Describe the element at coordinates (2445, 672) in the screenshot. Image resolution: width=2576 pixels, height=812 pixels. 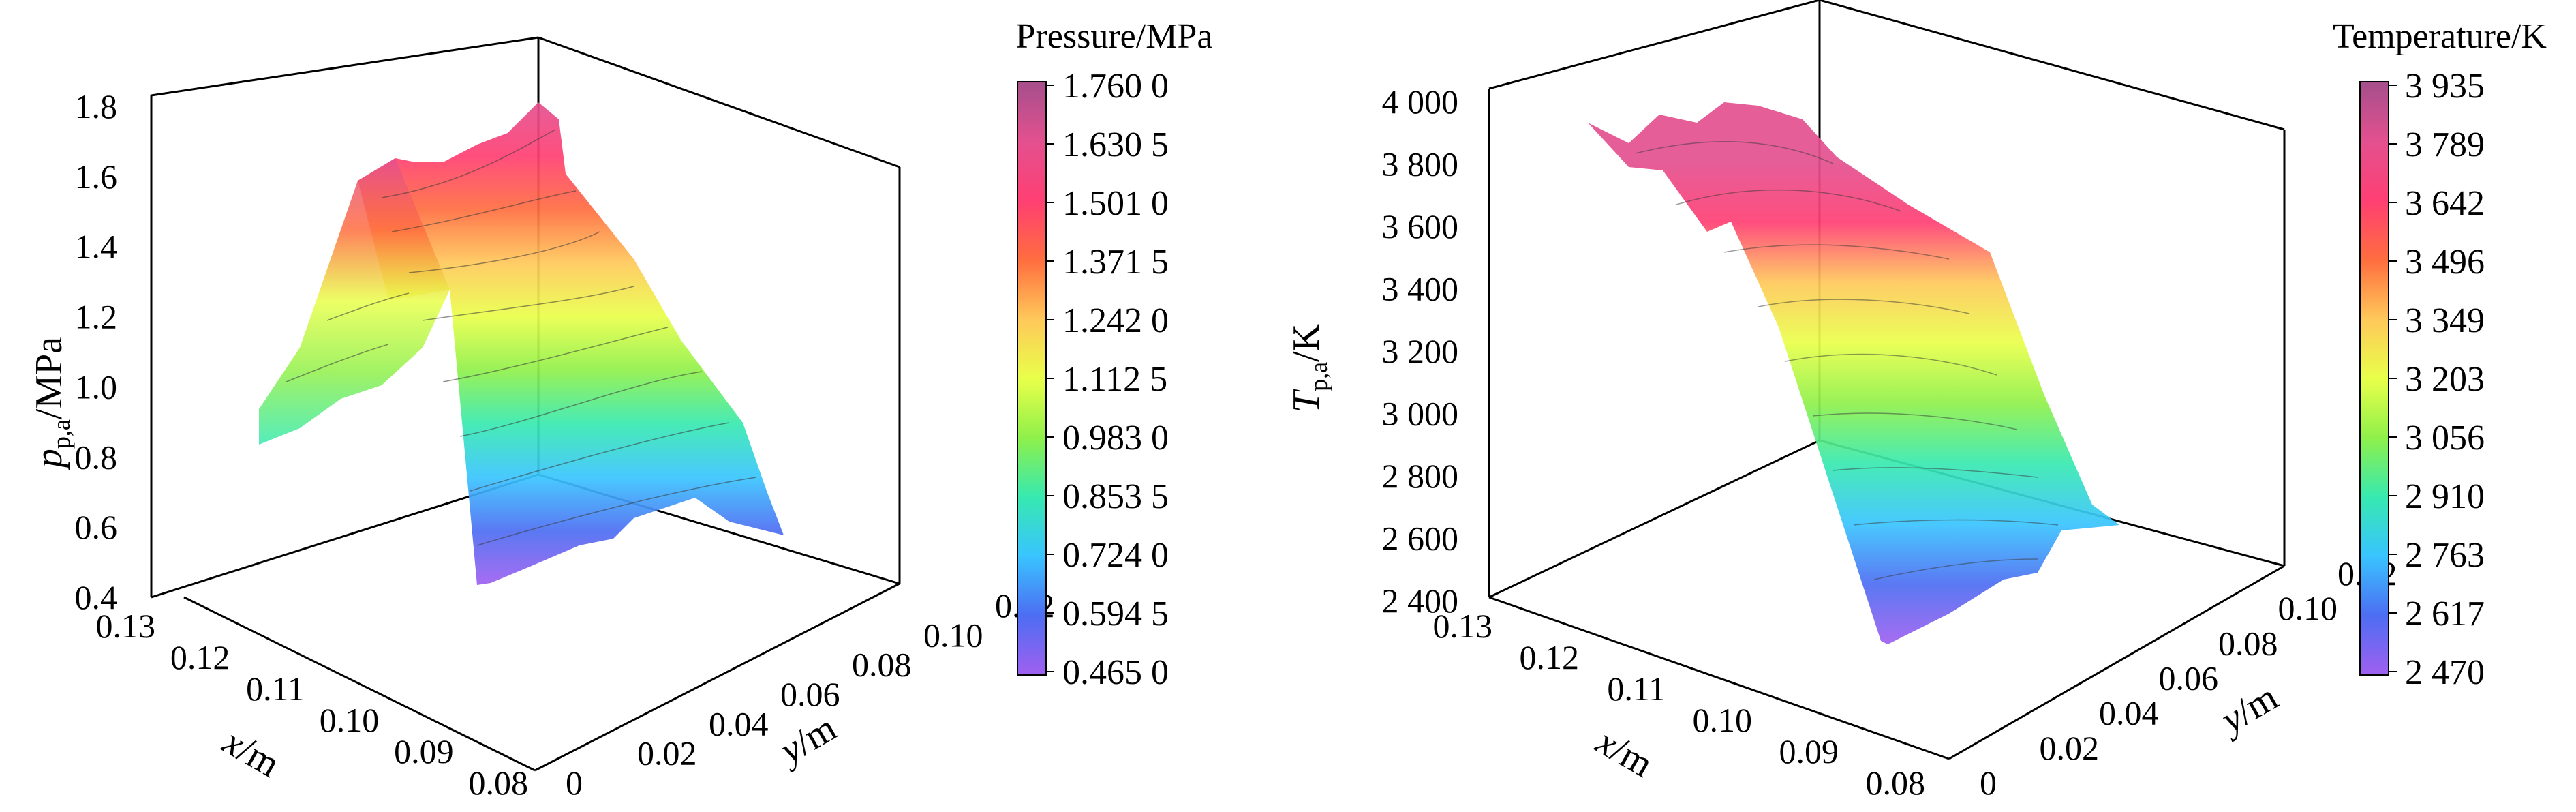
I see `temperature-colorbar-label: 2 470` at that location.